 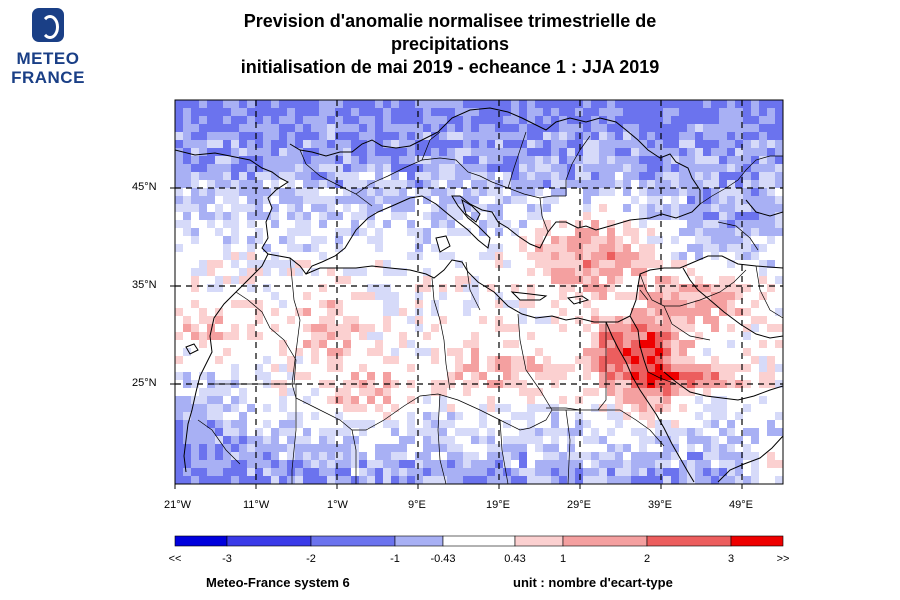 I want to click on colorbar-label: -1, so click(x=395, y=559).